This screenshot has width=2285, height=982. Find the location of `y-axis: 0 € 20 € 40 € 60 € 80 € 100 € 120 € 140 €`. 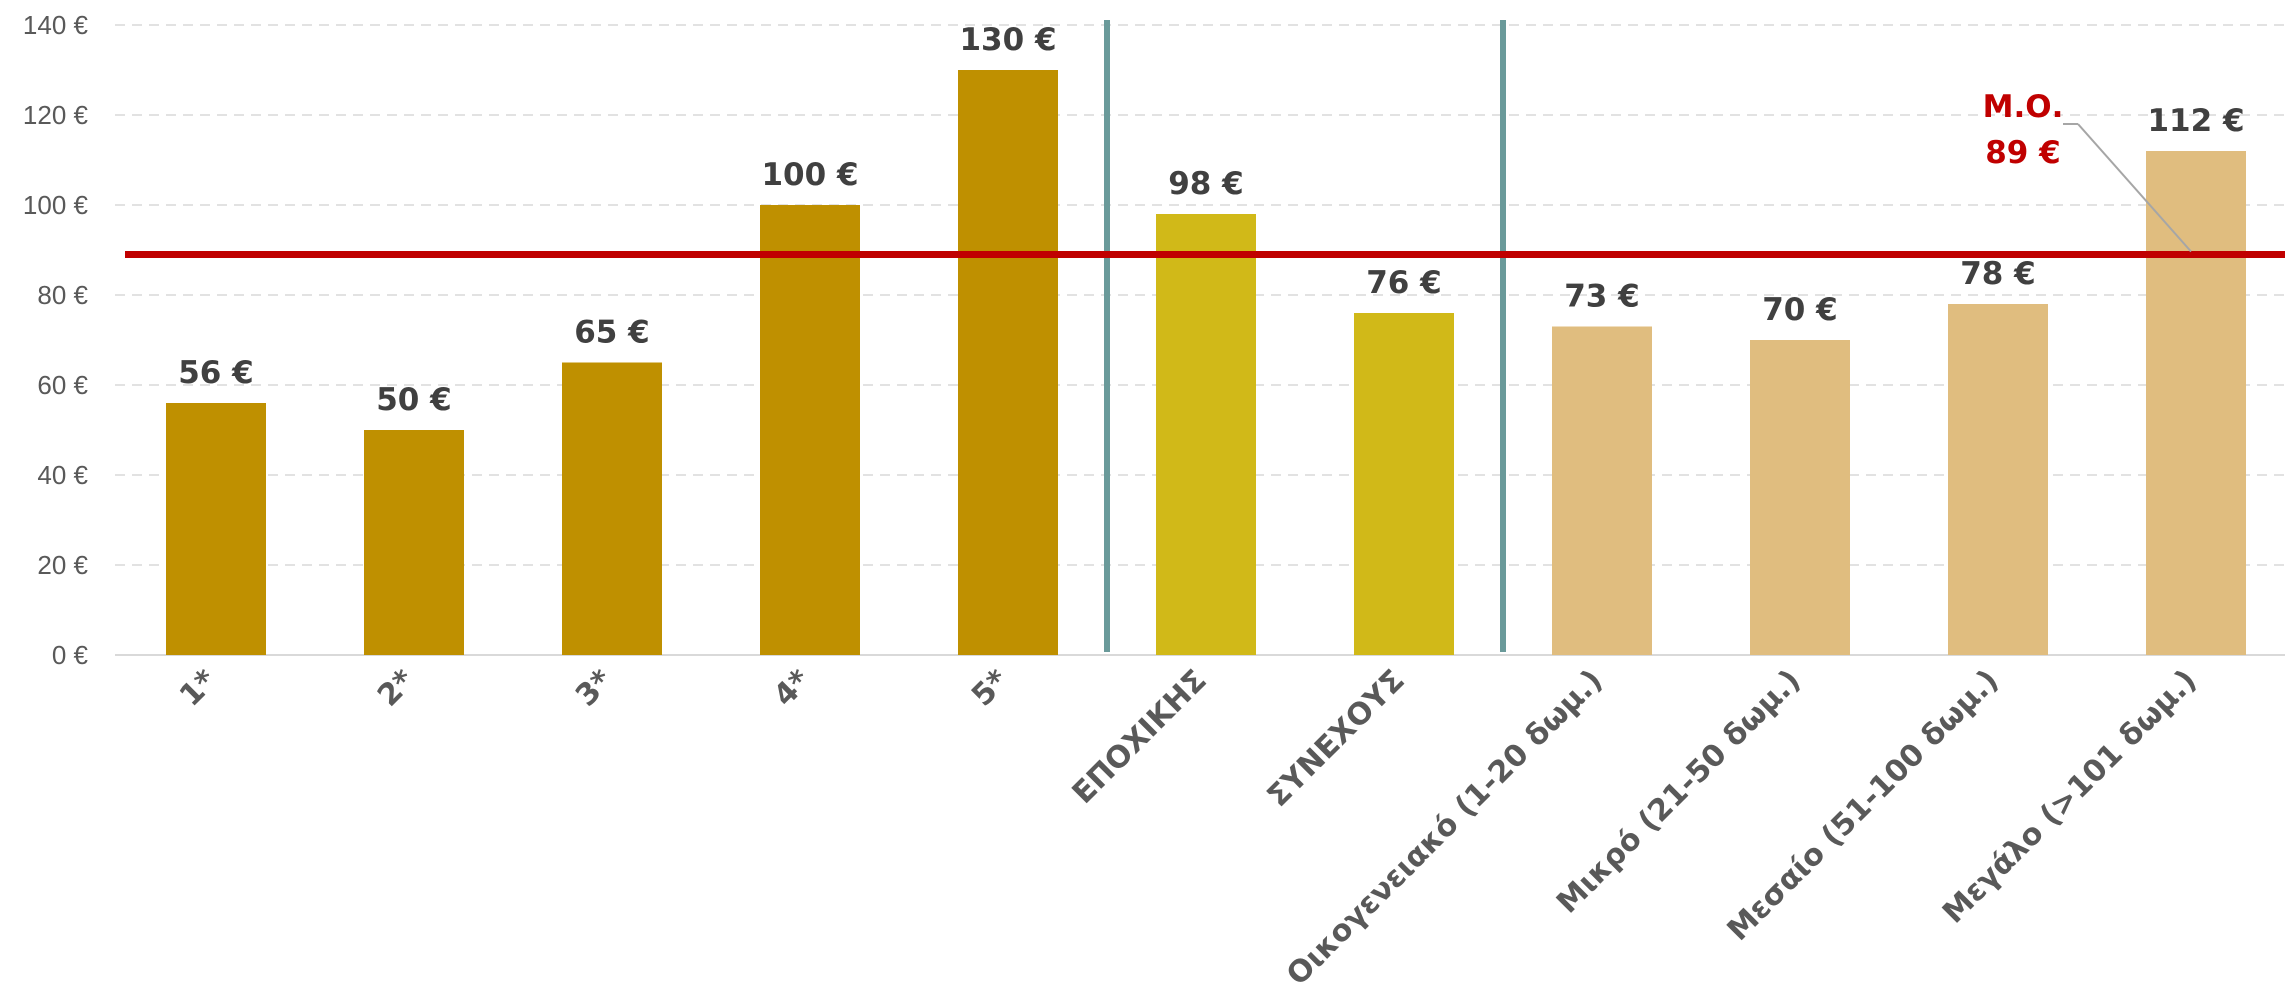

y-axis: 0 € 20 € 40 € 60 € 80 € 100 € 120 € 140 € is located at coordinates (56, 340).